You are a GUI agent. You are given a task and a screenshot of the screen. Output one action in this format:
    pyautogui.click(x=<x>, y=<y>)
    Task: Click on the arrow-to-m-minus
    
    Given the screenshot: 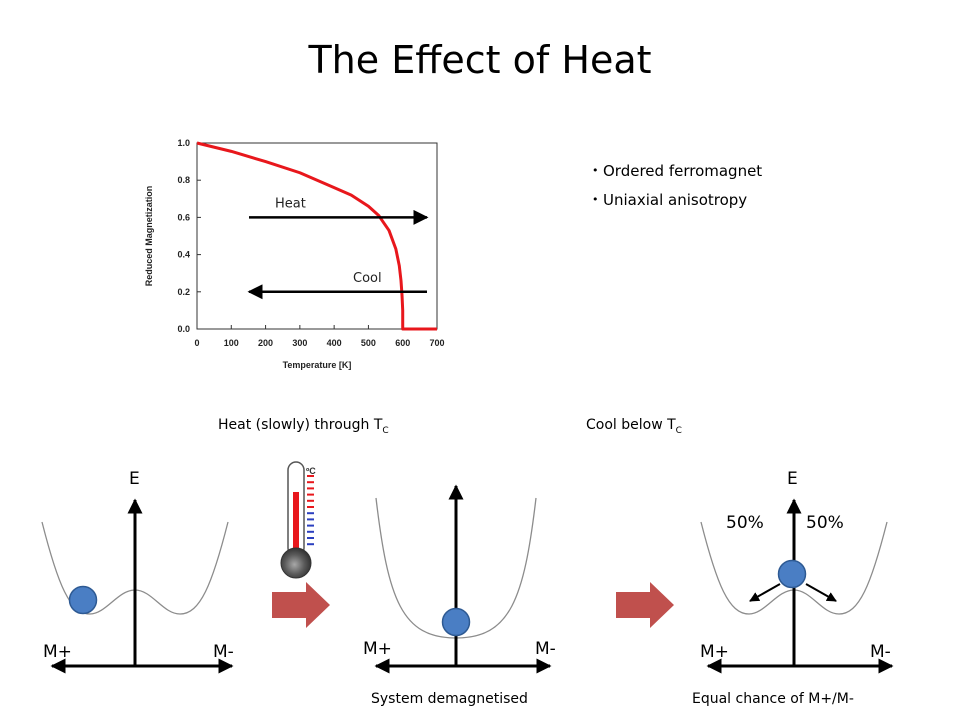 What is the action you would take?
    pyautogui.click(x=821, y=592)
    